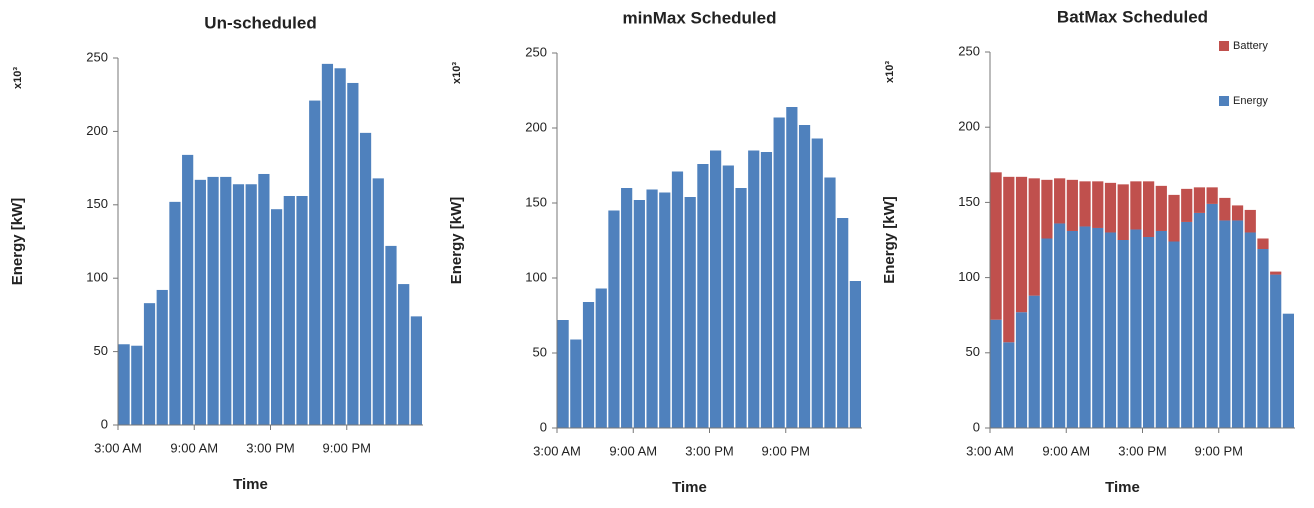  I want to click on y-tick-label: 150, so click(97, 203).